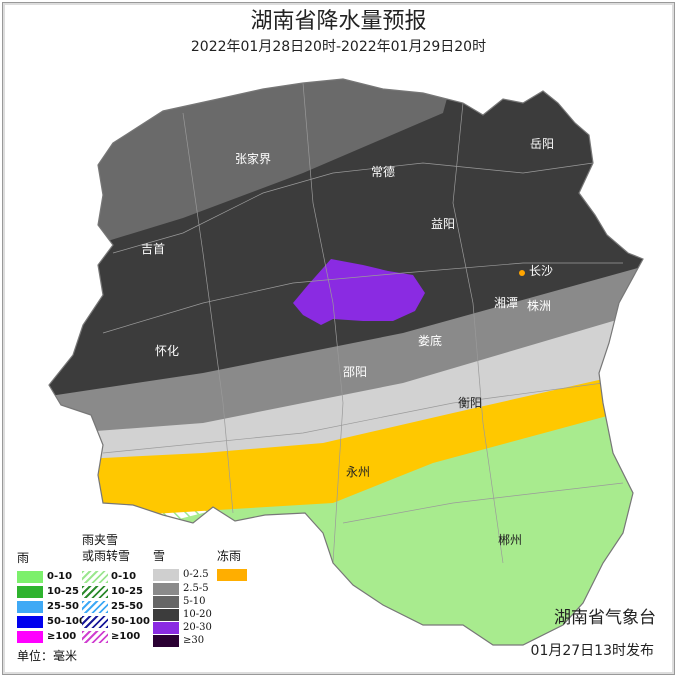 This screenshot has width=677, height=677. Describe the element at coordinates (506, 302) in the screenshot. I see `city-xiangtan: 湘潭` at that location.